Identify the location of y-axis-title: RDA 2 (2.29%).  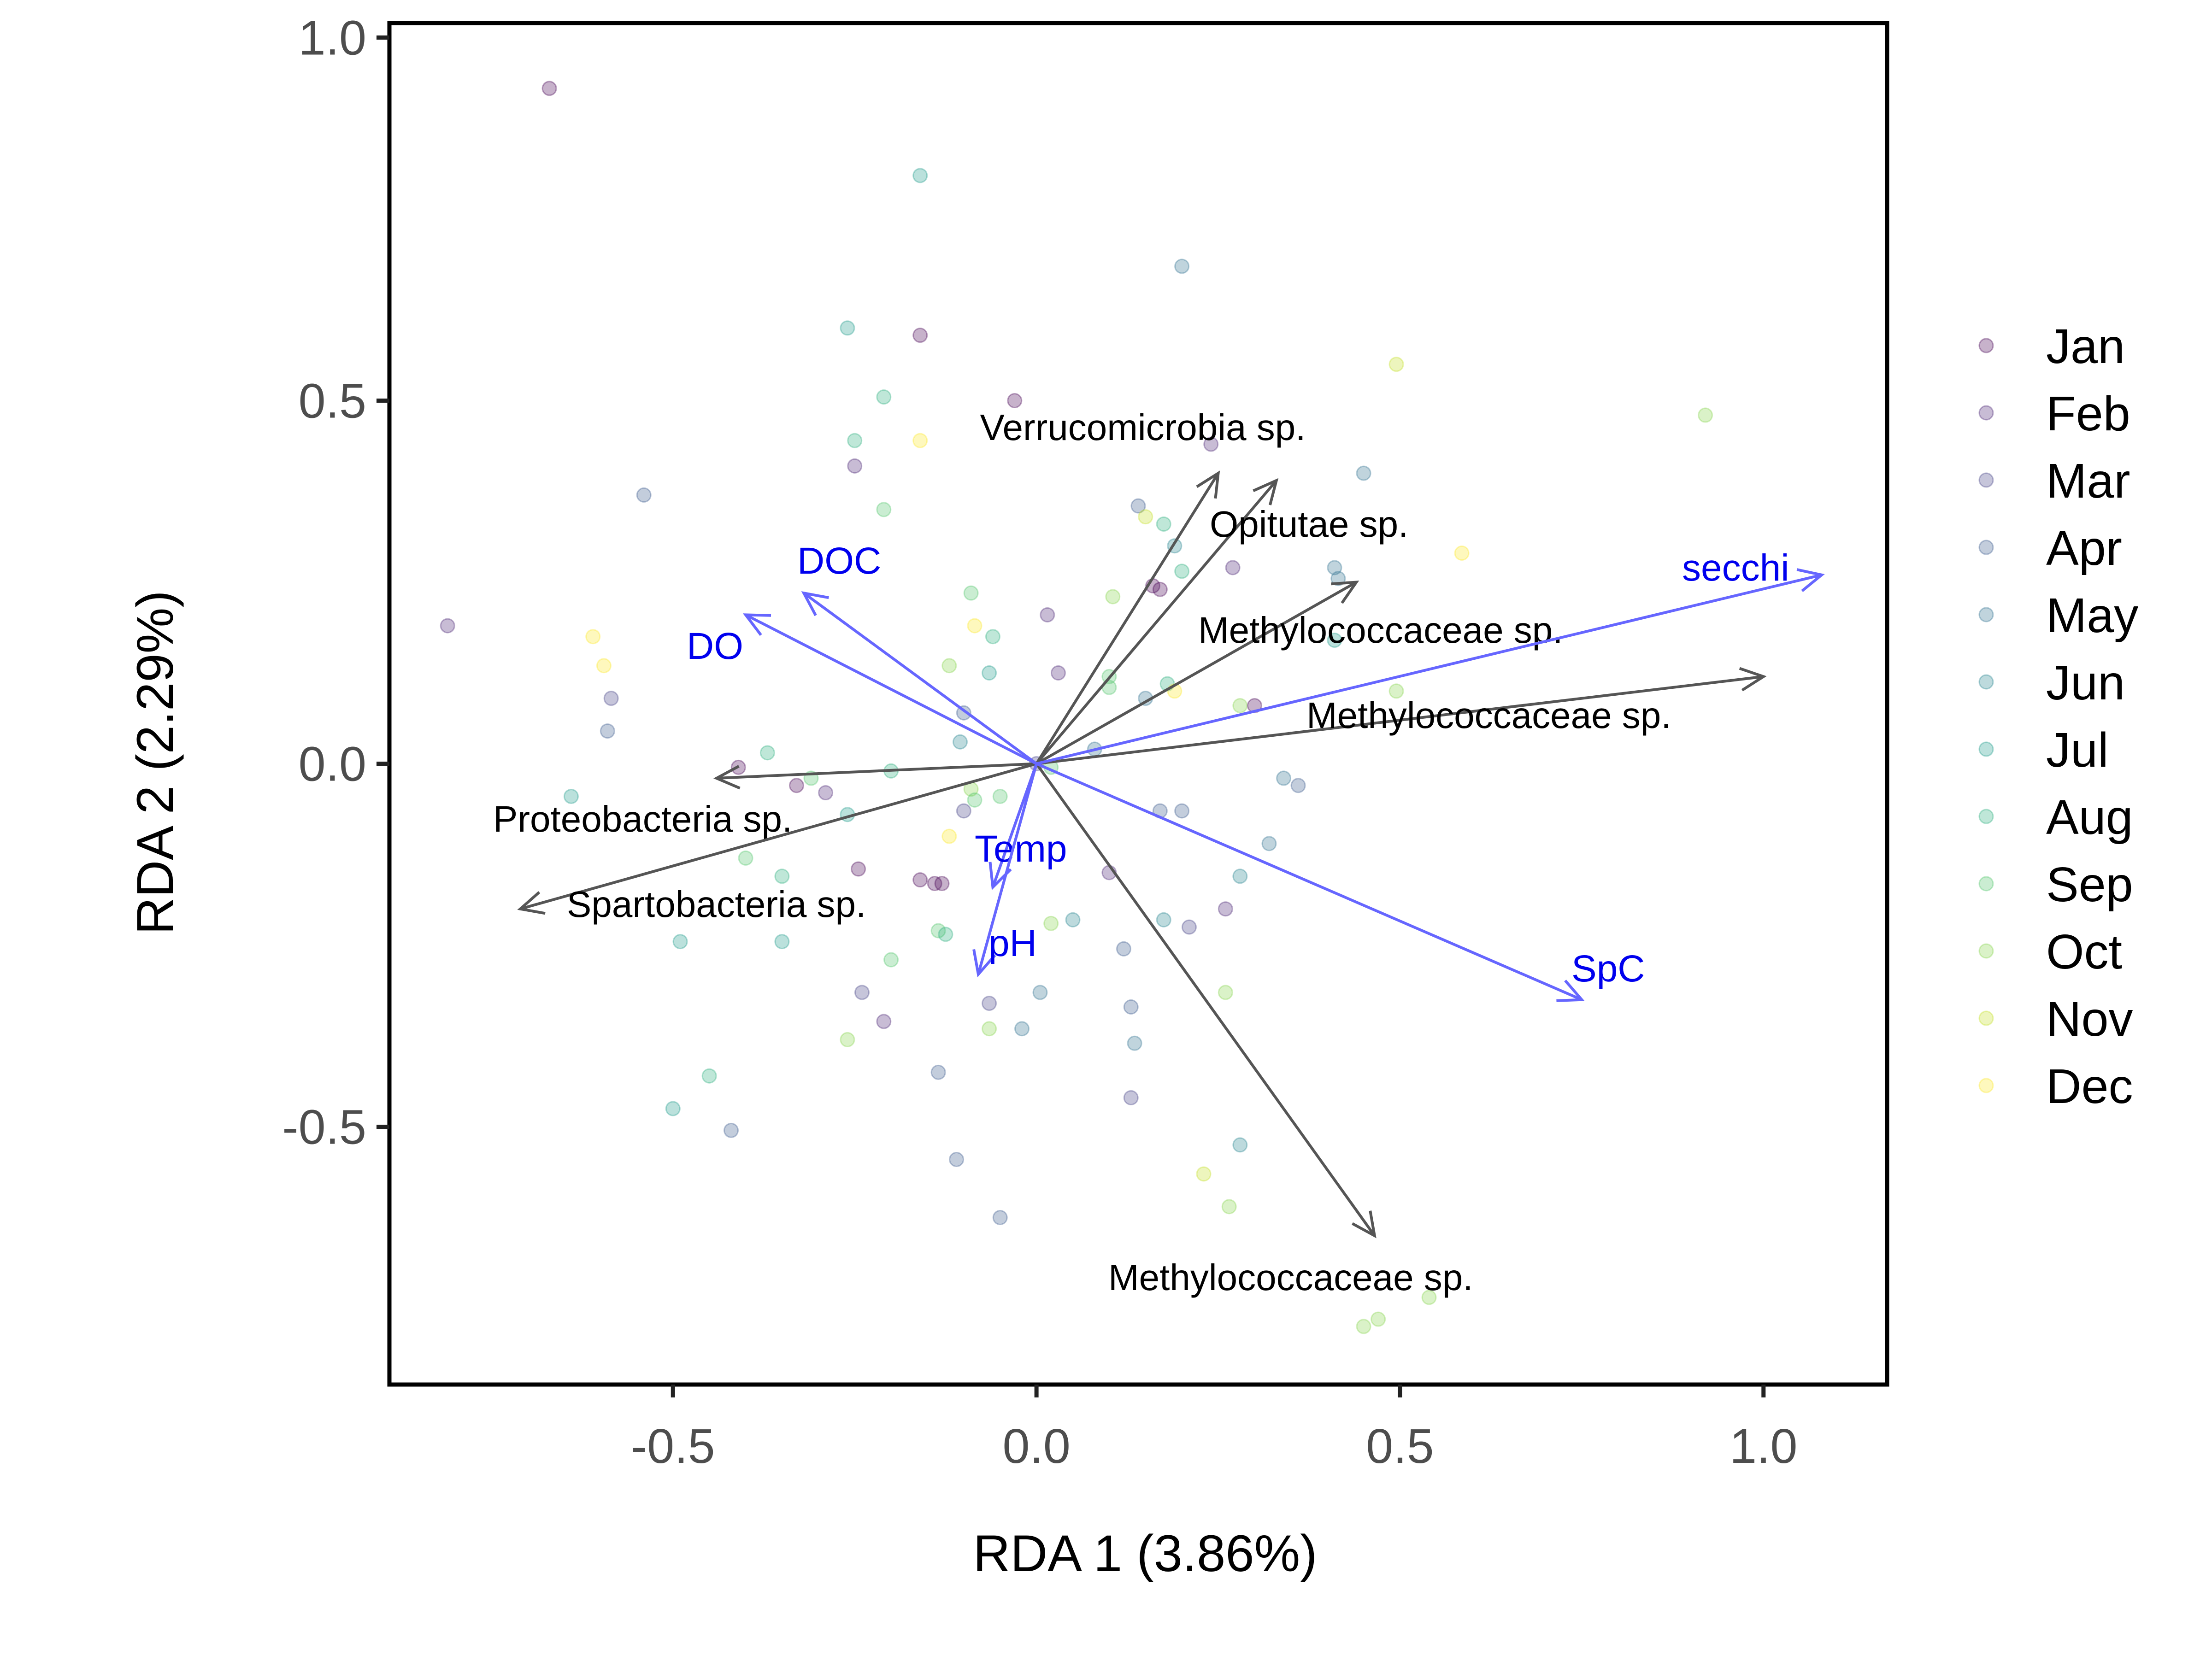
(155, 763).